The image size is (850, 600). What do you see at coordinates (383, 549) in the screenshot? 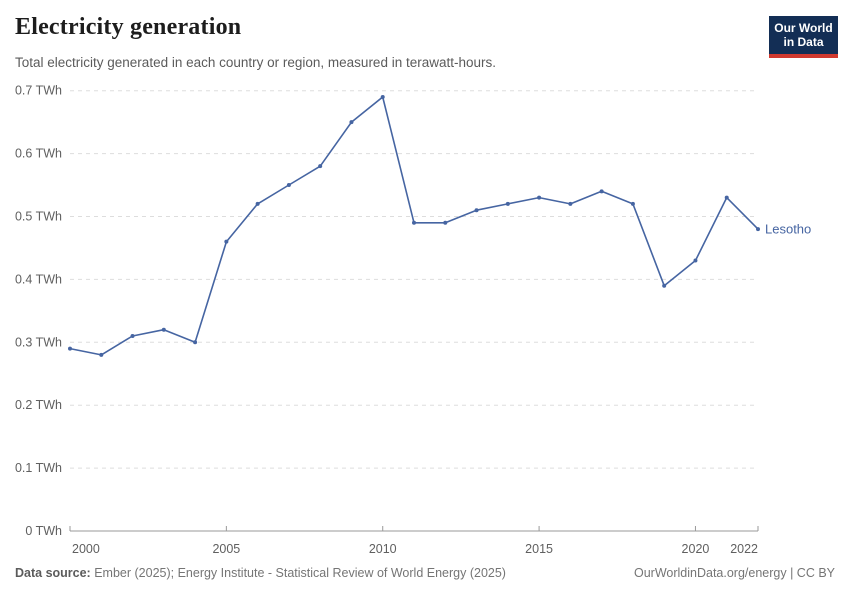
I see `x-tick-label: 2010` at bounding box center [383, 549].